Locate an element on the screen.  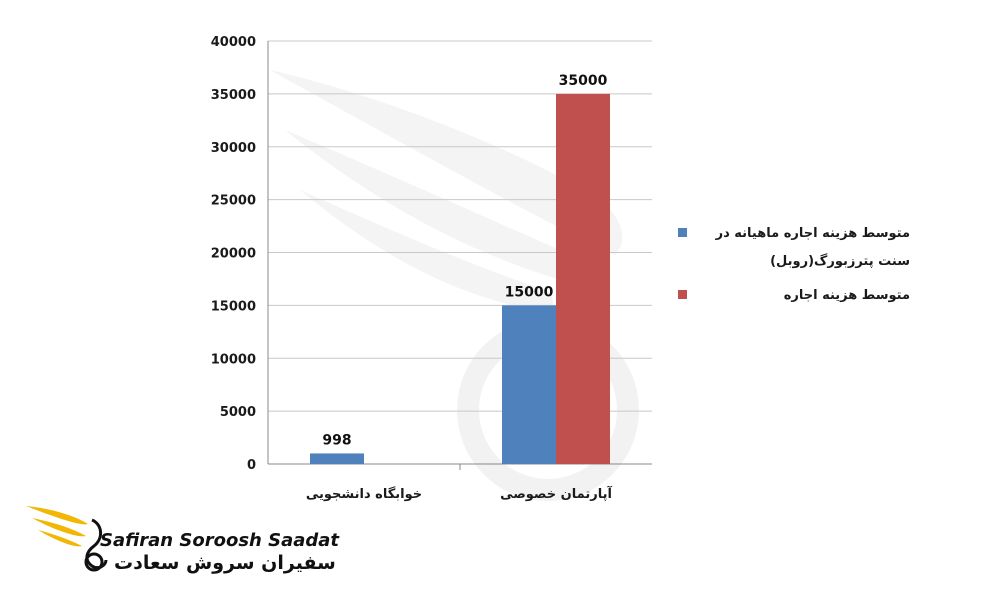
data-label: 35000 is located at coordinates (583, 81).